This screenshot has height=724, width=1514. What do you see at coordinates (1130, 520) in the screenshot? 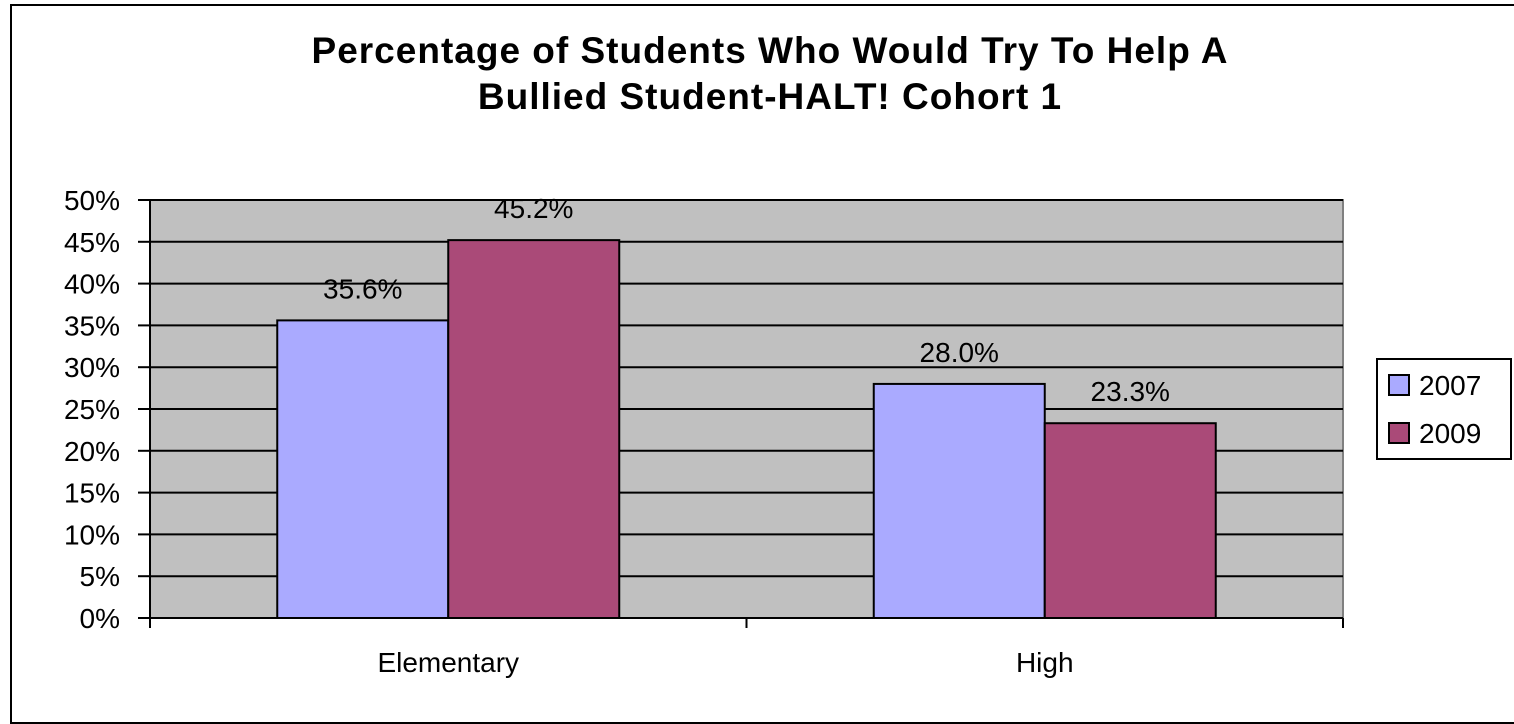
I see `bar-2009-high` at bounding box center [1130, 520].